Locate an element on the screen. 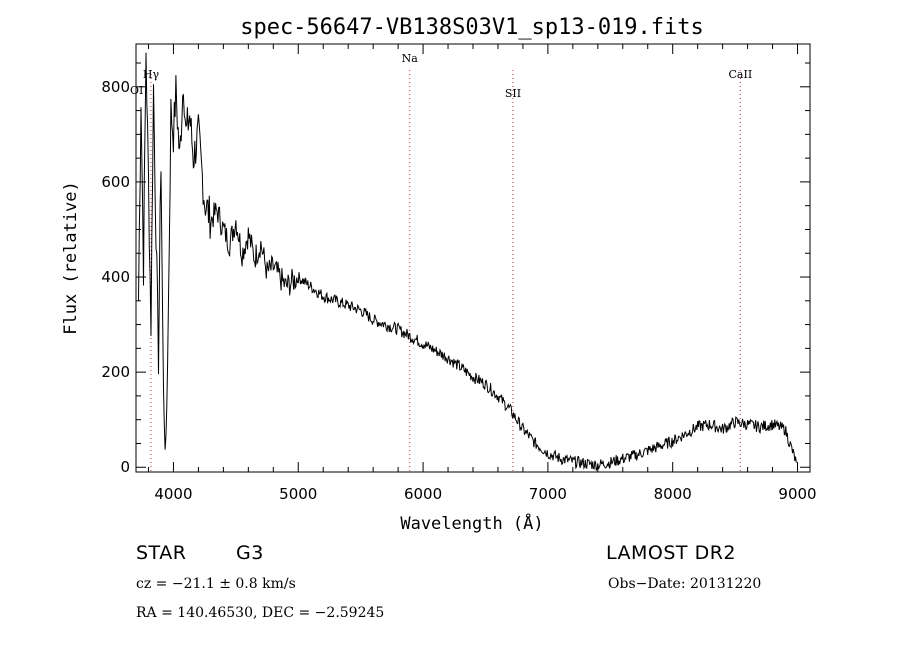 This screenshot has height=650, width=900. spectral-line-label-partial: OI is located at coordinates (136, 90).